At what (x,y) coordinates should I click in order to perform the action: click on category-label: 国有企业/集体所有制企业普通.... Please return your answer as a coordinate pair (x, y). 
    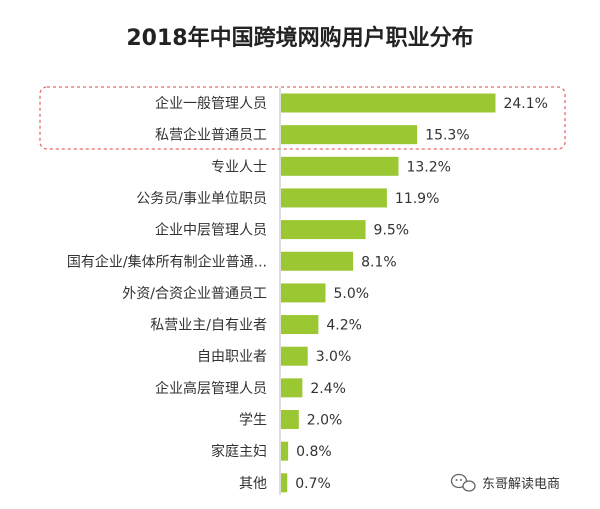
    Looking at the image, I should click on (167, 261).